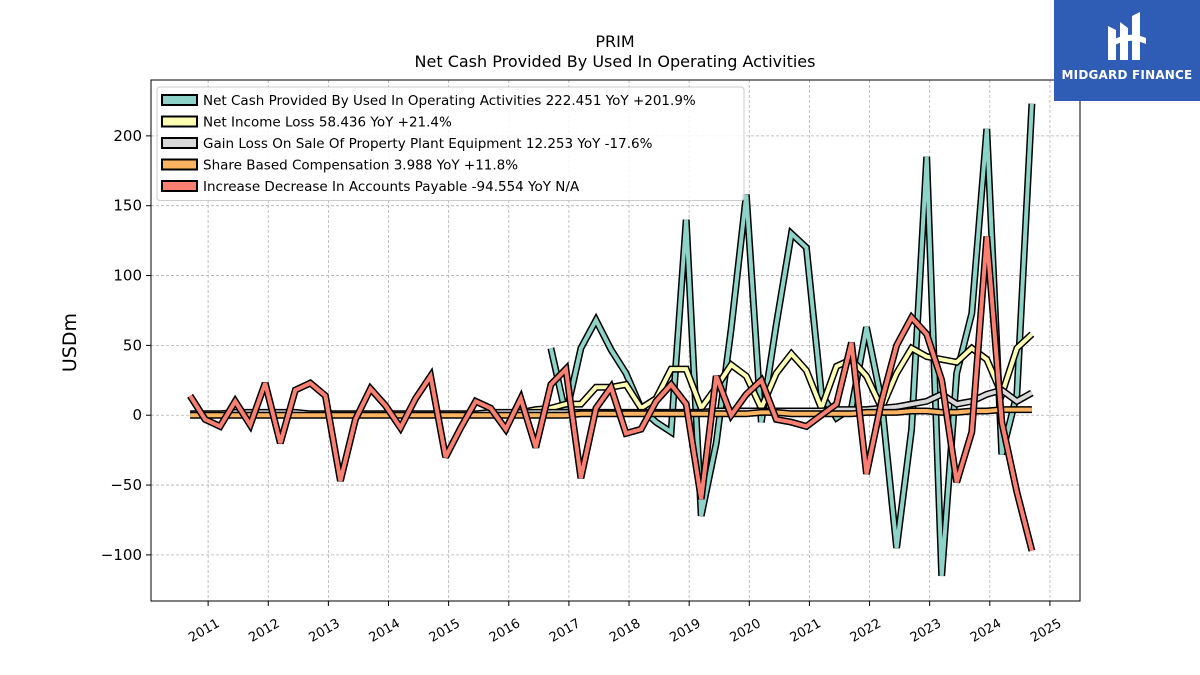 The image size is (1200, 675). I want to click on legend-box, so click(450, 143).